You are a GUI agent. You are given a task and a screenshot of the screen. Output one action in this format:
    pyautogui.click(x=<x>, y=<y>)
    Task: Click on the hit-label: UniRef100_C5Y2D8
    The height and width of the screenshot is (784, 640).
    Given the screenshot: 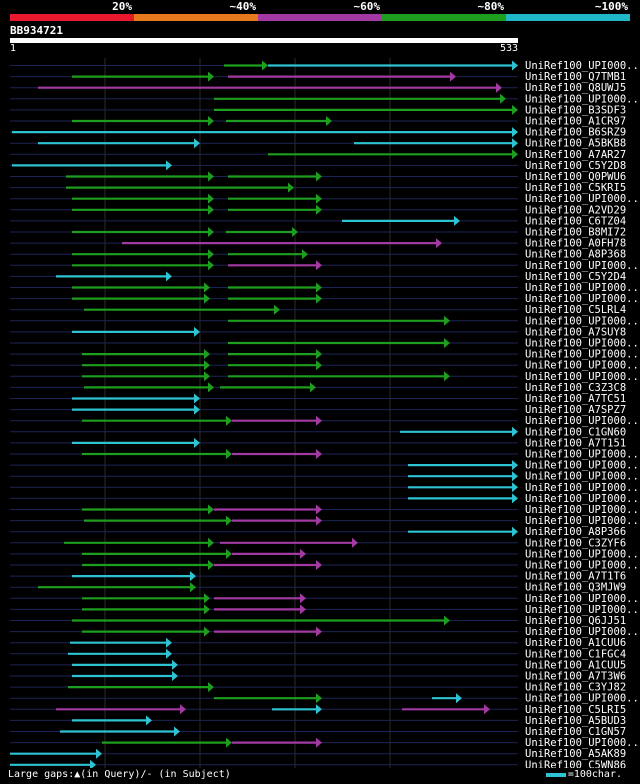 What is the action you would take?
    pyautogui.click(x=575, y=166)
    